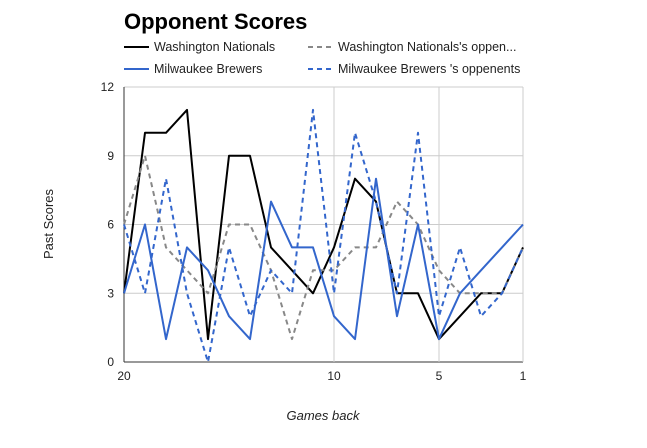 The width and height of the screenshot is (647, 448). I want to click on x-tick-labels: 20 10 5 1, so click(321, 376).